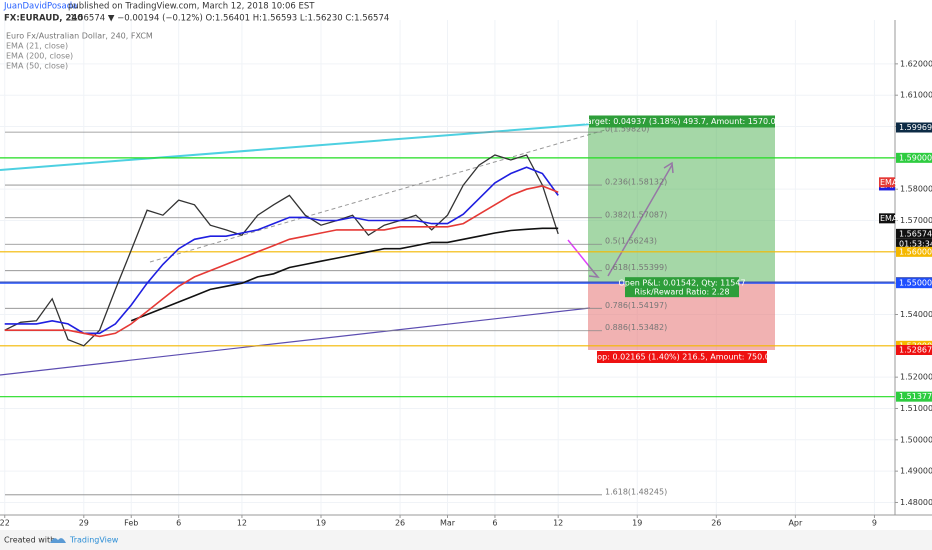 The width and height of the screenshot is (932, 550). What do you see at coordinates (636, 214) in the screenshot?
I see `fib-label: 0.382(1.57087)` at bounding box center [636, 214].